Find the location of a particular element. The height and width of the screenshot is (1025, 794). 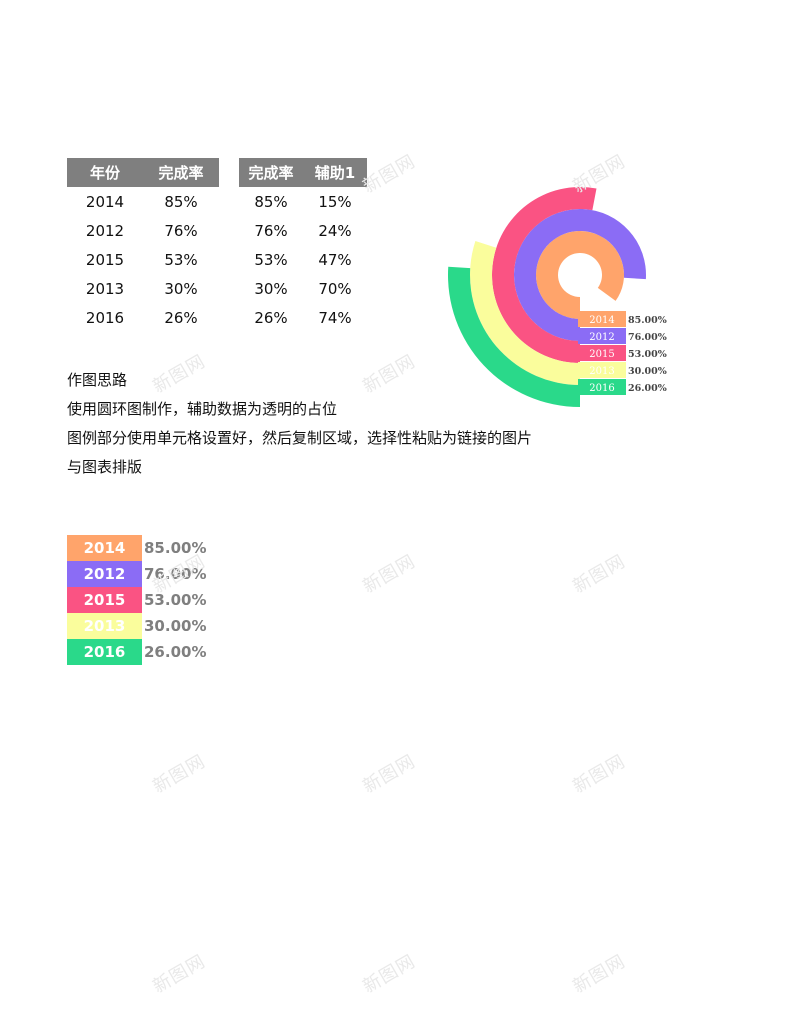

legend-value: 85.00% is located at coordinates (175, 548).